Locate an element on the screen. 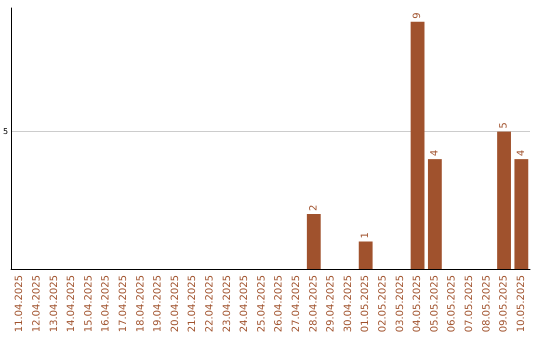 The image size is (540, 340). x-tick-label: 26.04.2025 is located at coordinates (279, 303).